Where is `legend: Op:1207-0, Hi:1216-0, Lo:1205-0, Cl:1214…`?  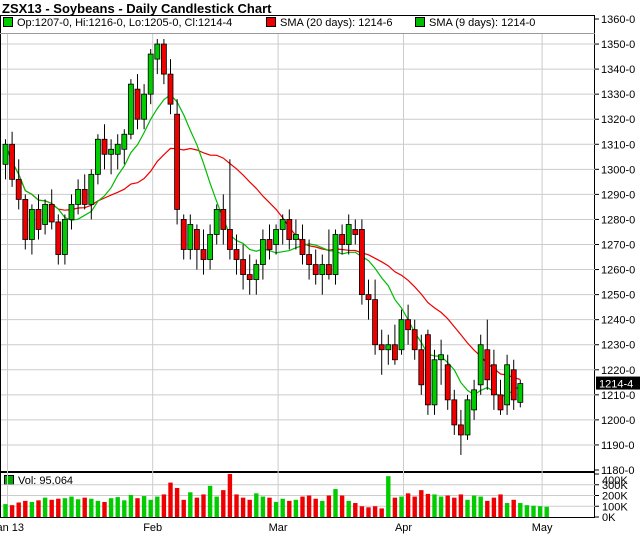 legend: Op:1207-0, Hi:1216-0, Lo:1205-0, Cl:1214… is located at coordinates (298, 24).